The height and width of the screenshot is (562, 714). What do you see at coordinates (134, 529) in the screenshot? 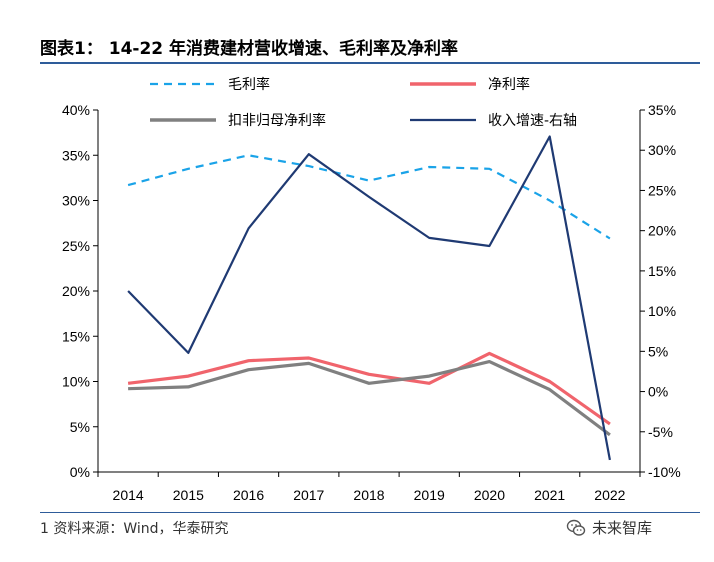
I see `source-note: 1 资料来源：Wind，华泰研究` at bounding box center [134, 529].